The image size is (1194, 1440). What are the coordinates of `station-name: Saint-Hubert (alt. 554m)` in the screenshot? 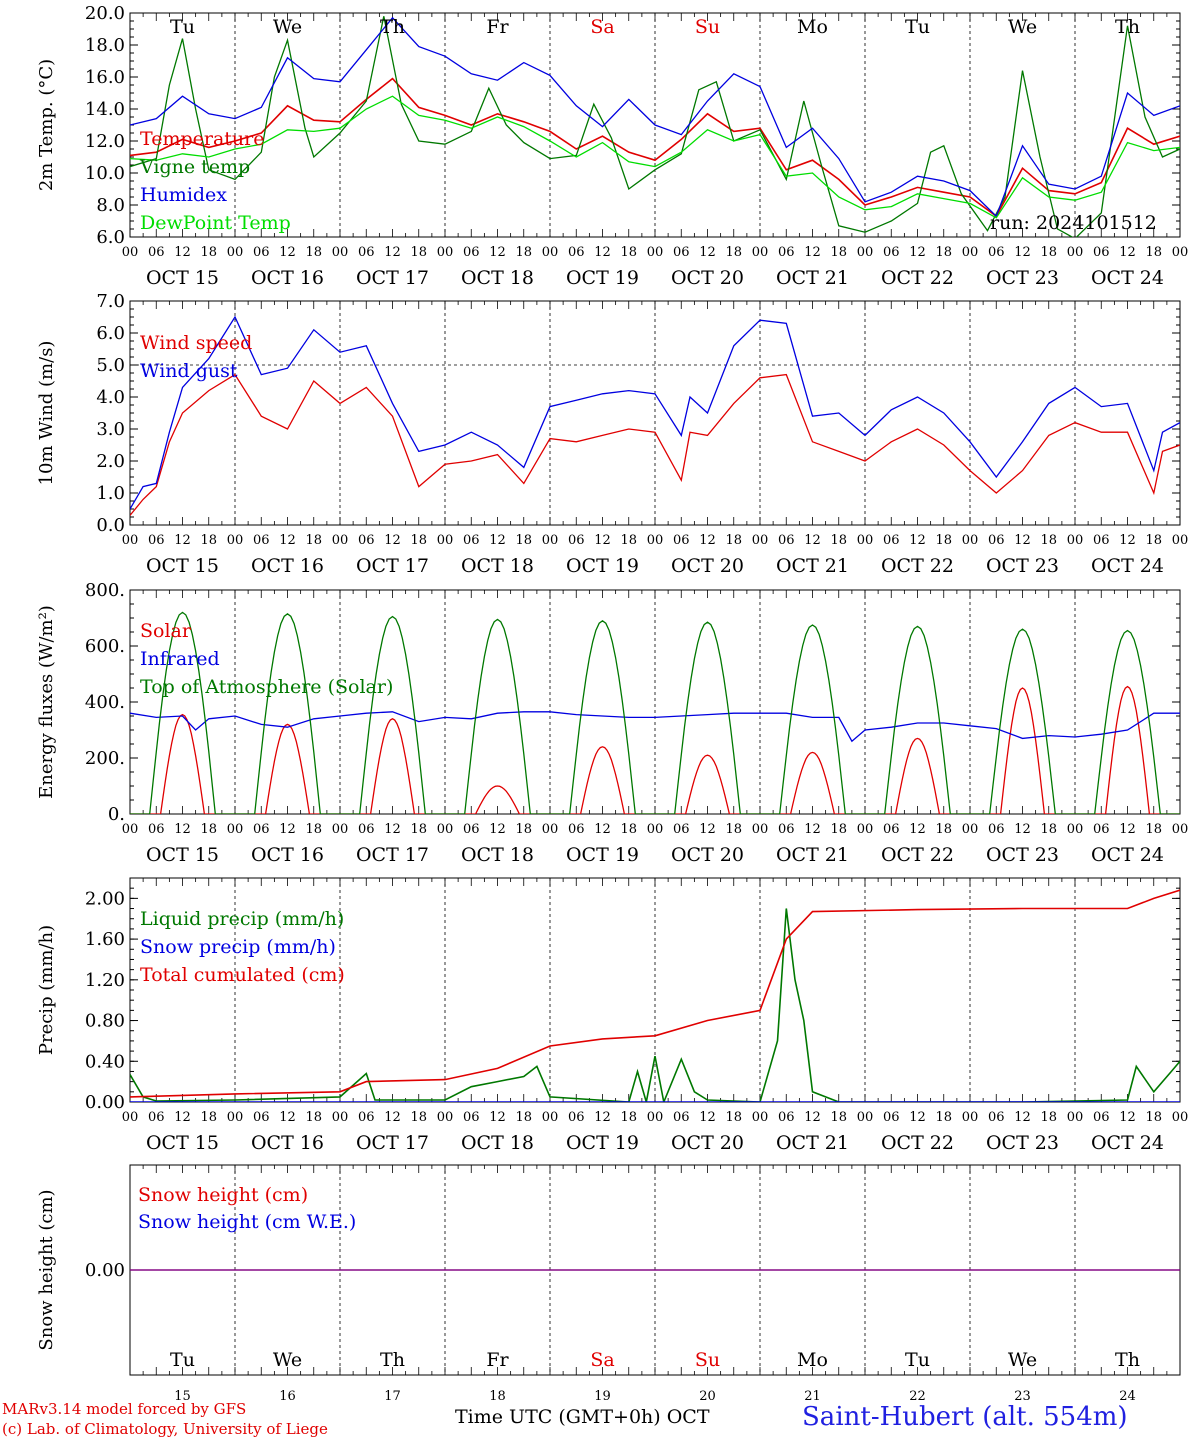 It's located at (965, 1417).